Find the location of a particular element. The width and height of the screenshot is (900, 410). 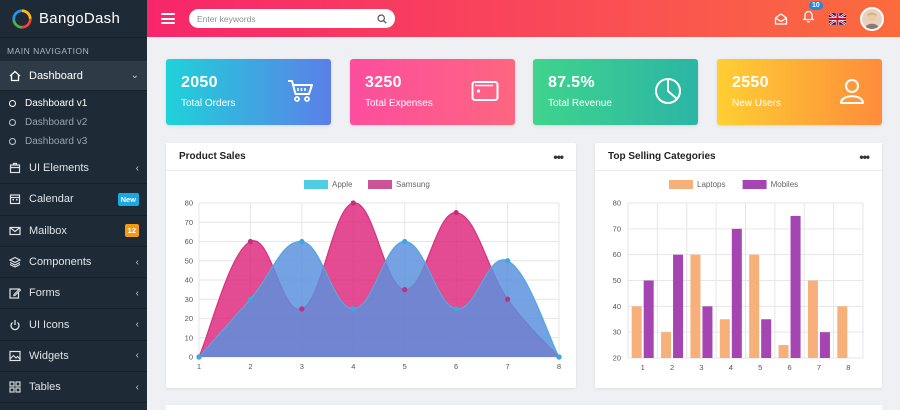

sidebar-item-mailbox: Mailbox 12 is located at coordinates (73, 231).